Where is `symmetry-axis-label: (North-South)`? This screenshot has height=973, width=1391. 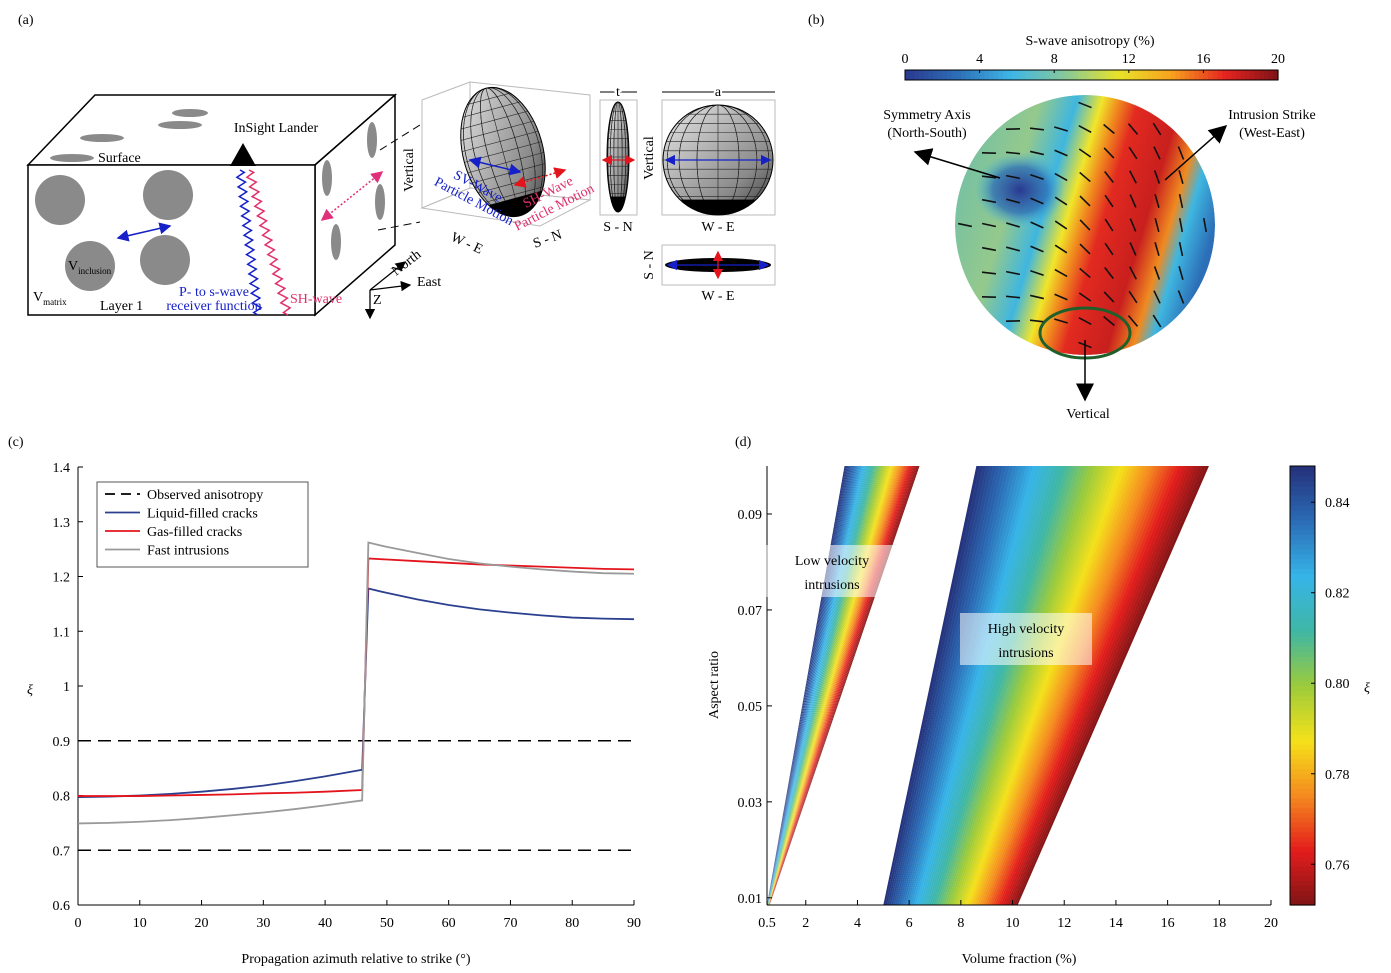 symmetry-axis-label: (North-South) is located at coordinates (927, 133).